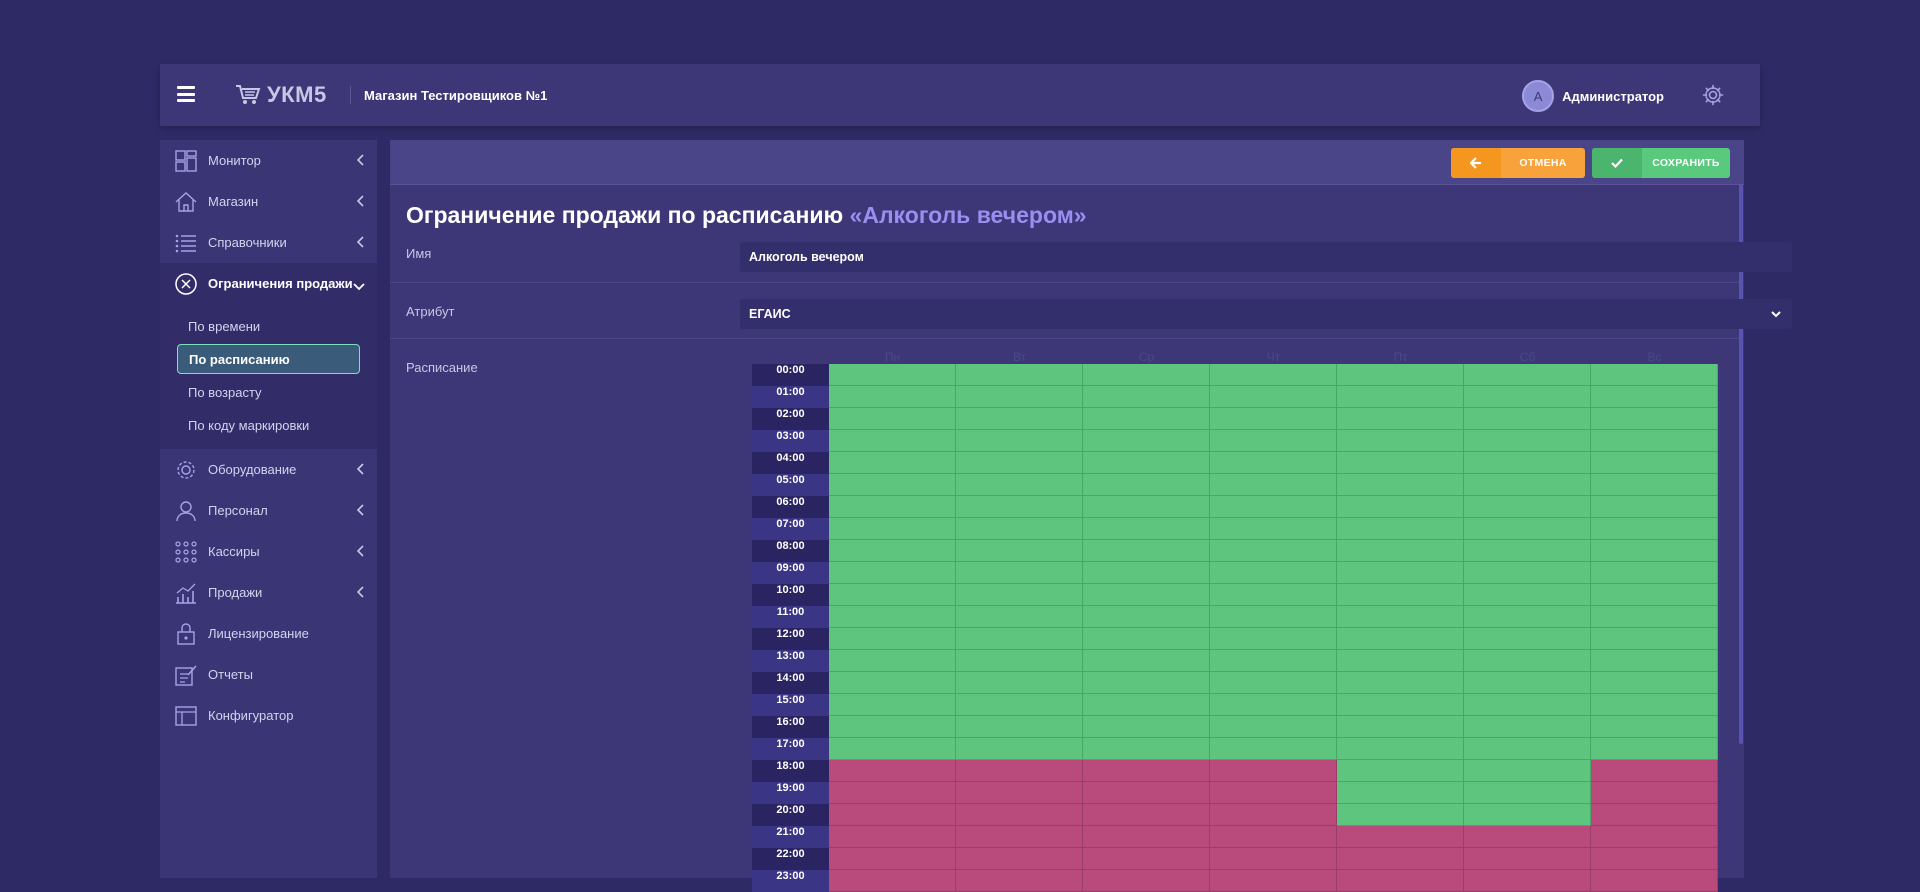  Describe the element at coordinates (225, 392) in the screenshot. I see `submenu-item: По возрасту` at that location.